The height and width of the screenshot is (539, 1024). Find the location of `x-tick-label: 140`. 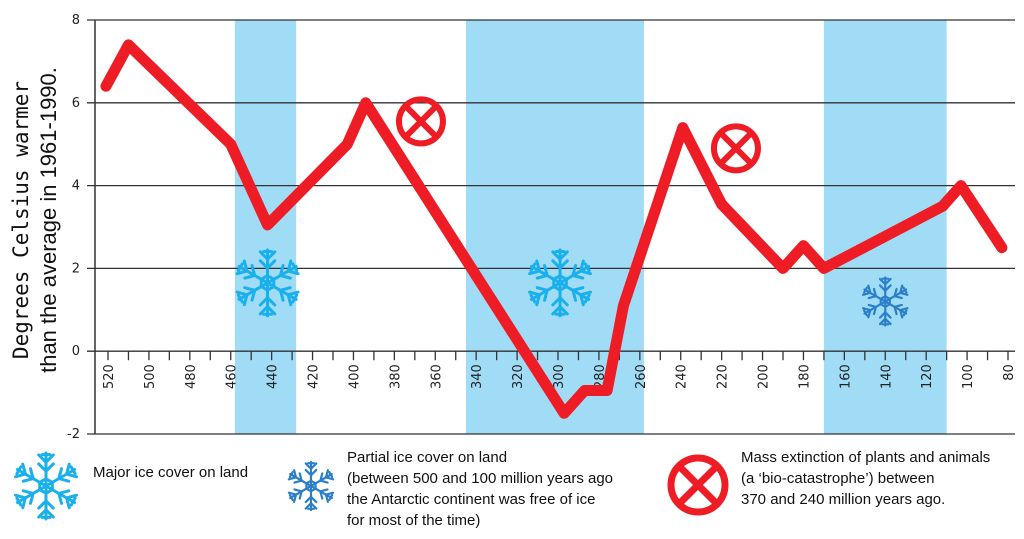

x-tick-label: 140 is located at coordinates (886, 376).